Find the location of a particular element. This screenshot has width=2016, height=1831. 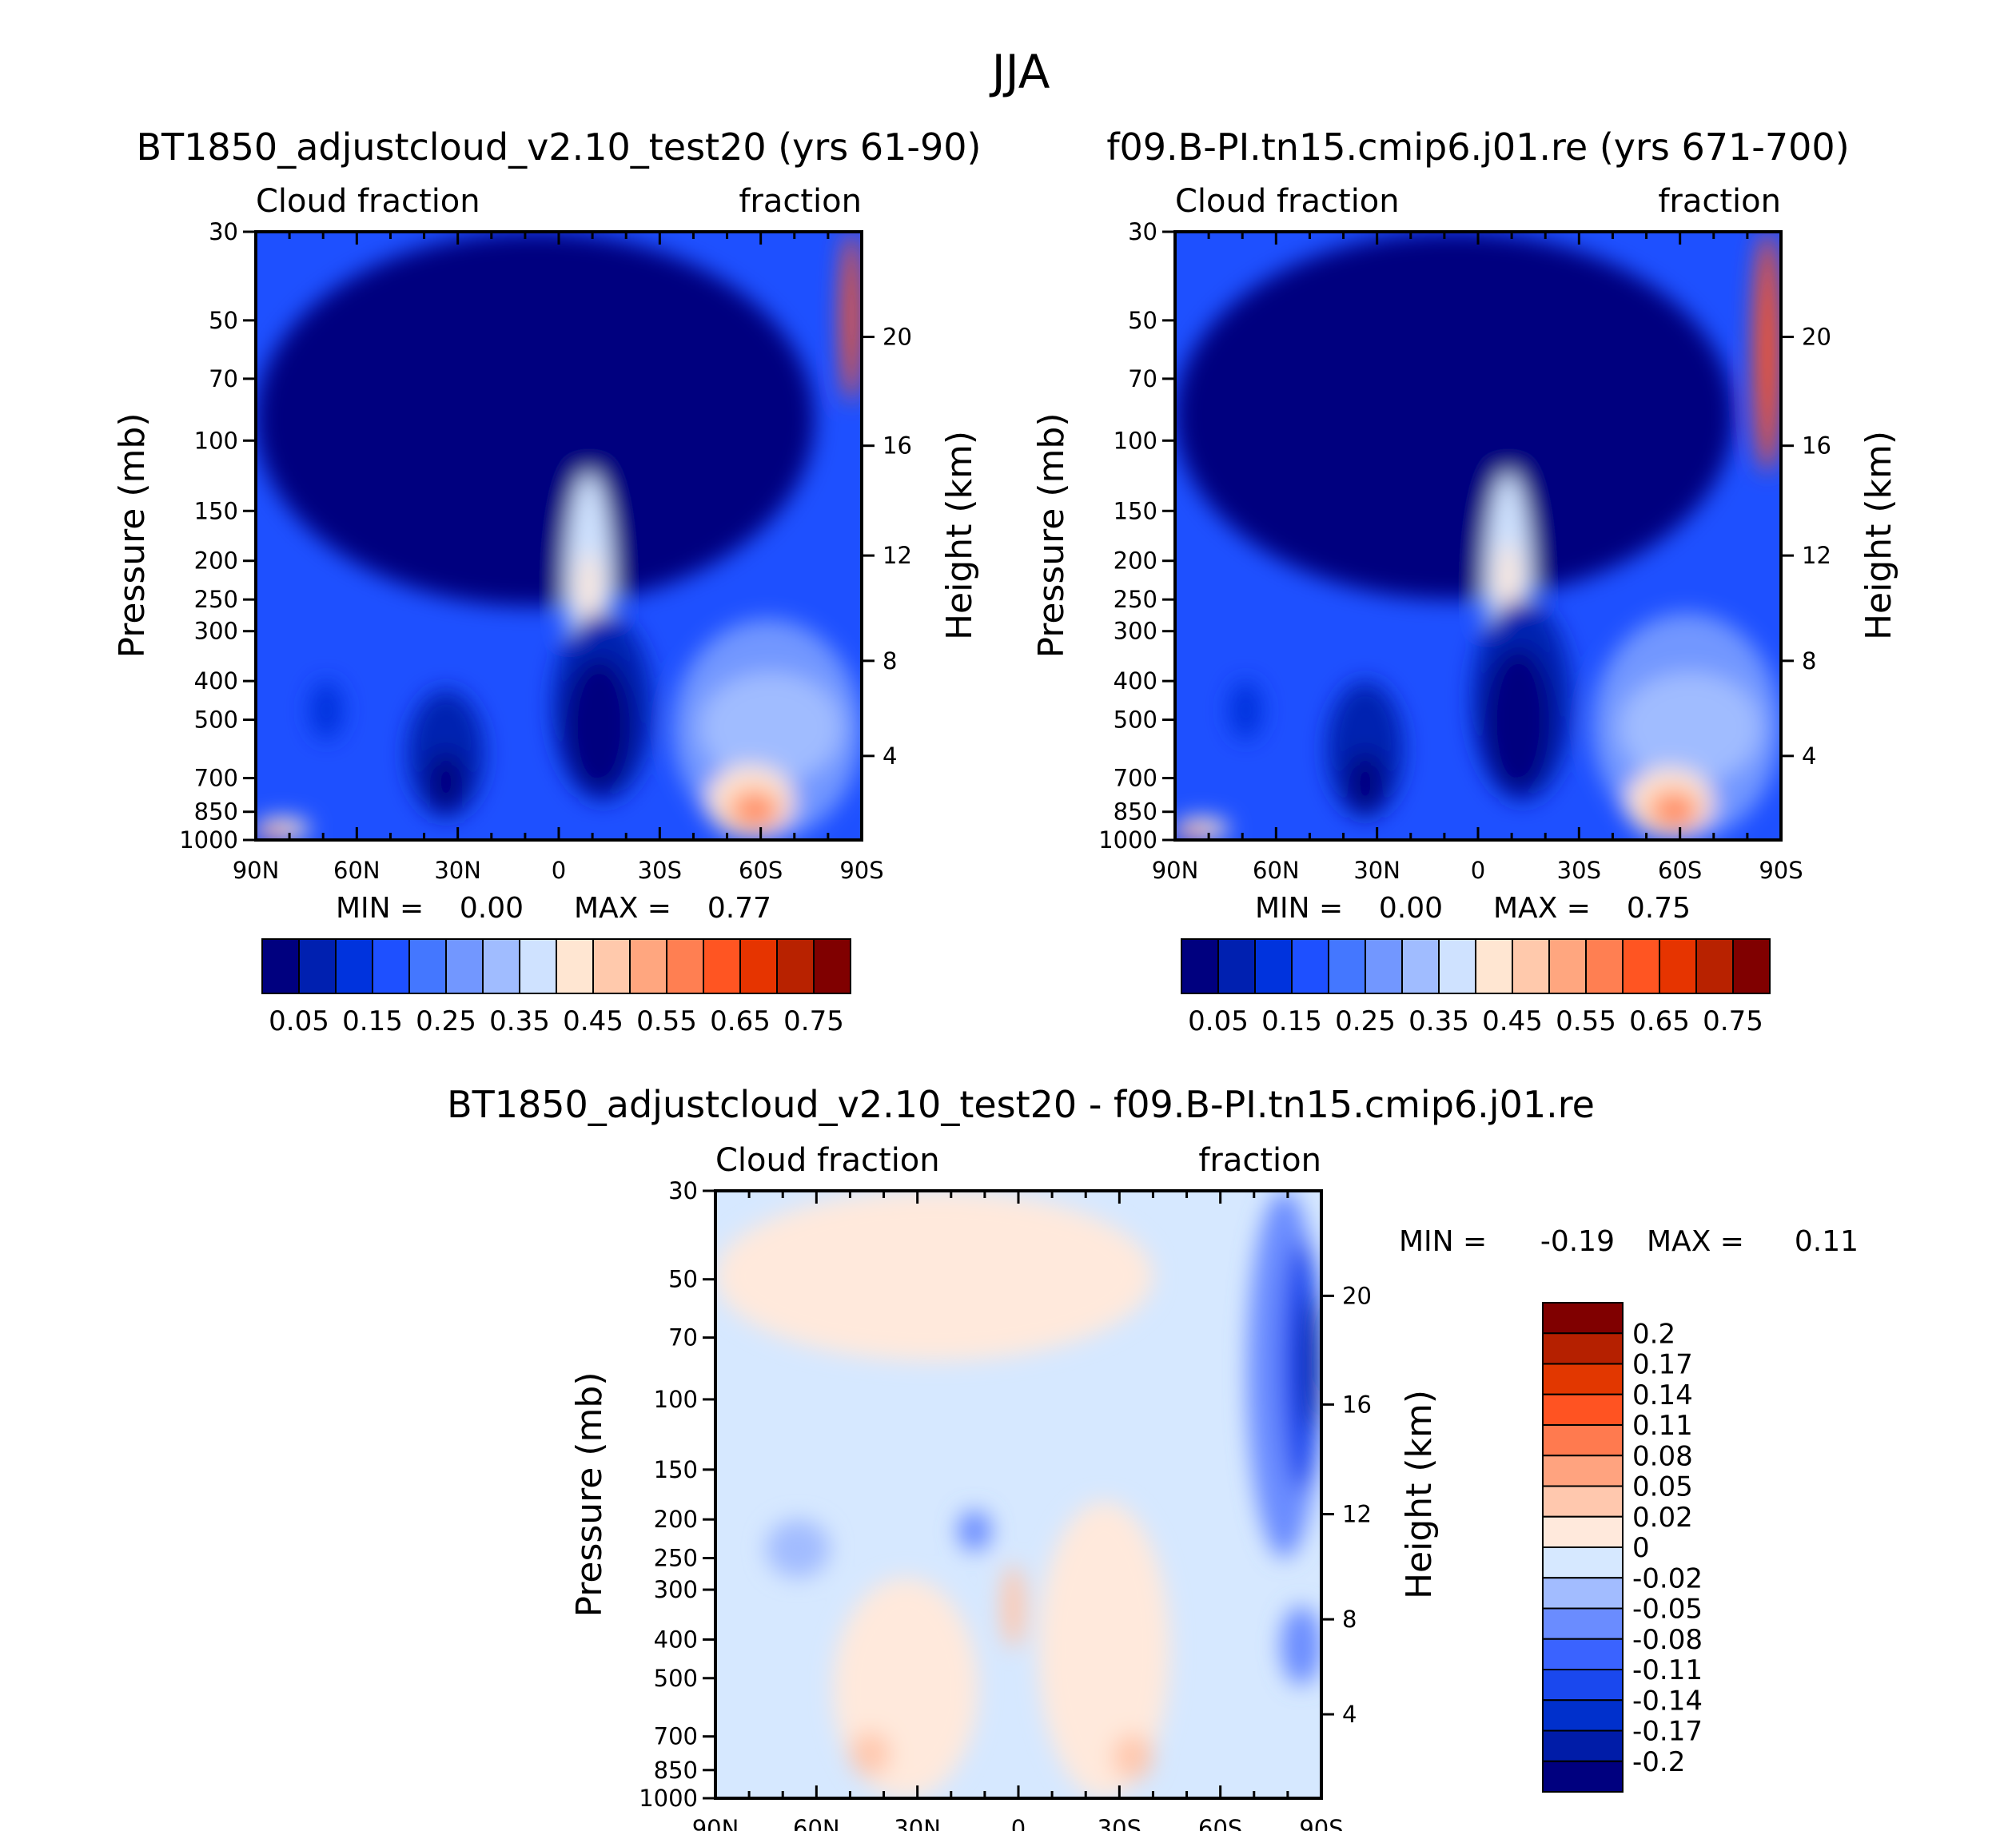

contour-nh-positive-patch is located at coordinates (870, 1754).